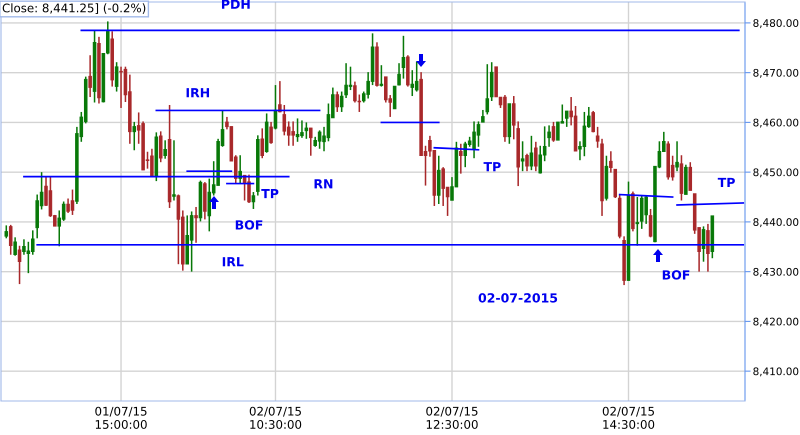 Image resolution: width=800 pixels, height=435 pixels. I want to click on x-tick-label: 02/07/15 10:30:00, so click(276, 417).